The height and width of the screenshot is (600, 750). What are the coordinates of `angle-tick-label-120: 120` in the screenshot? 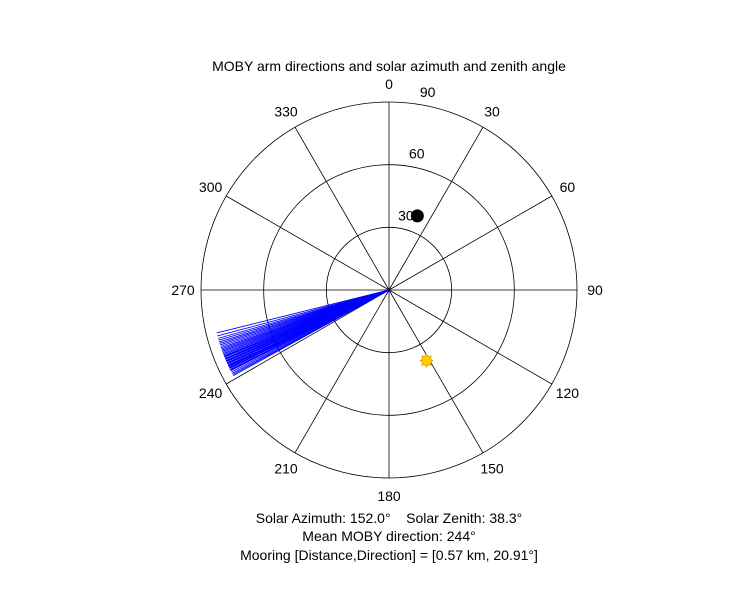 It's located at (568, 393).